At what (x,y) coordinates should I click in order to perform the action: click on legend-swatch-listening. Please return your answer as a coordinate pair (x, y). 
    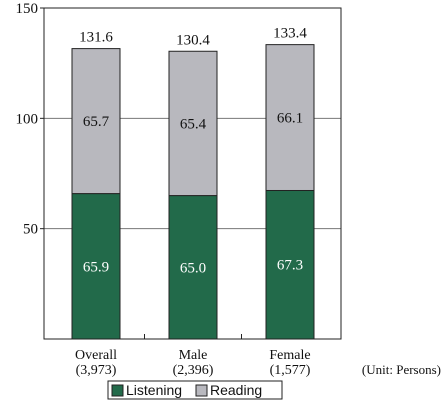
    Looking at the image, I should click on (117, 390).